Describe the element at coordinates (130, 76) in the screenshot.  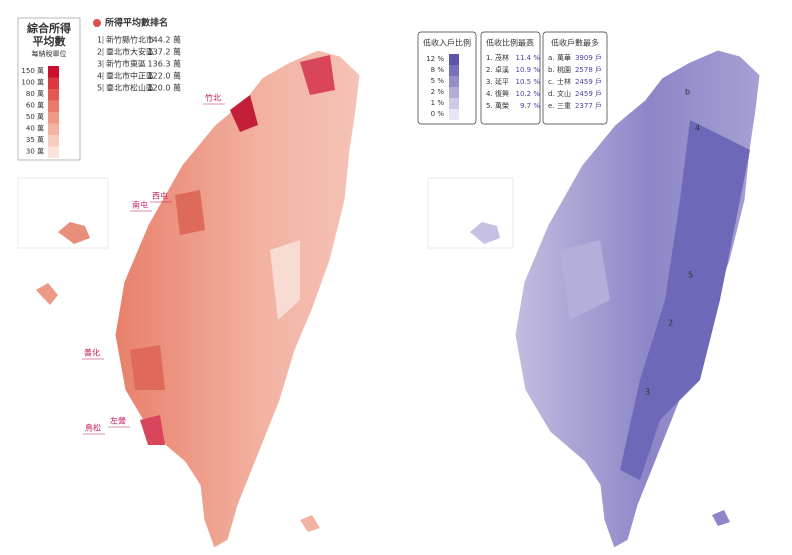
I see `rank-name: 臺北市中正區` at that location.